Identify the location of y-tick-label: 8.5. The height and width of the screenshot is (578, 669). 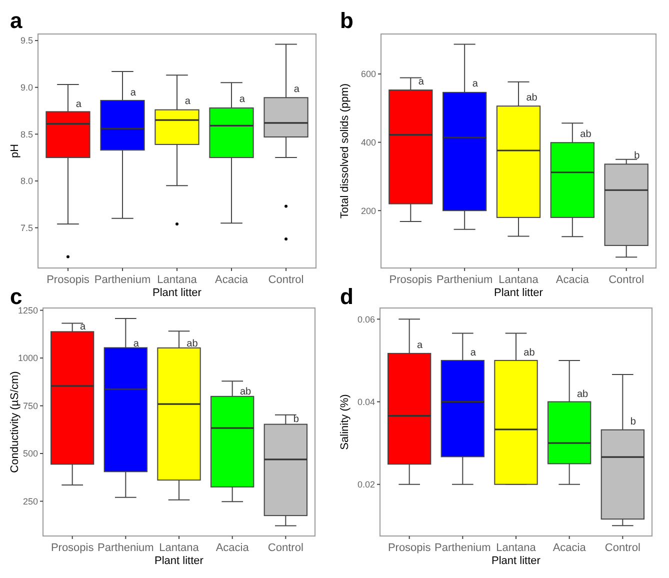
(26, 134).